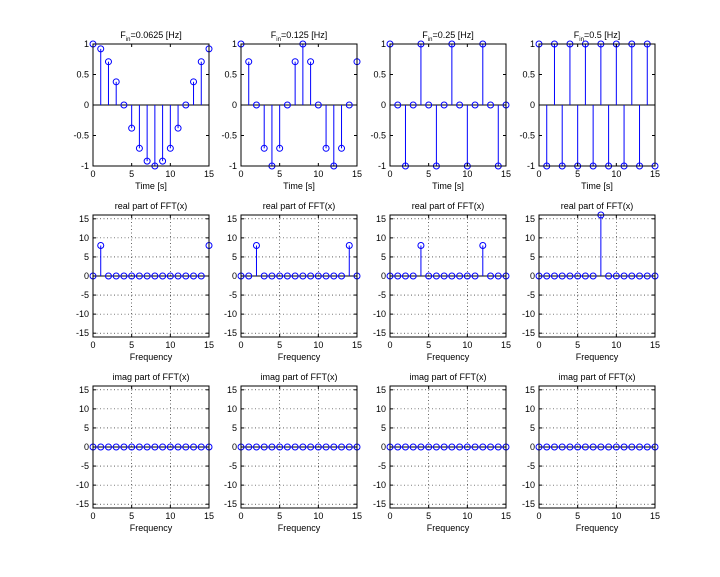 This screenshot has width=720, height=577. I want to click on subplot-r0c0: 0 5 10 15 -1 -0.5 0 0.5 1 Fin=0.0625 [Hz] Time [s], so click(143, 110).